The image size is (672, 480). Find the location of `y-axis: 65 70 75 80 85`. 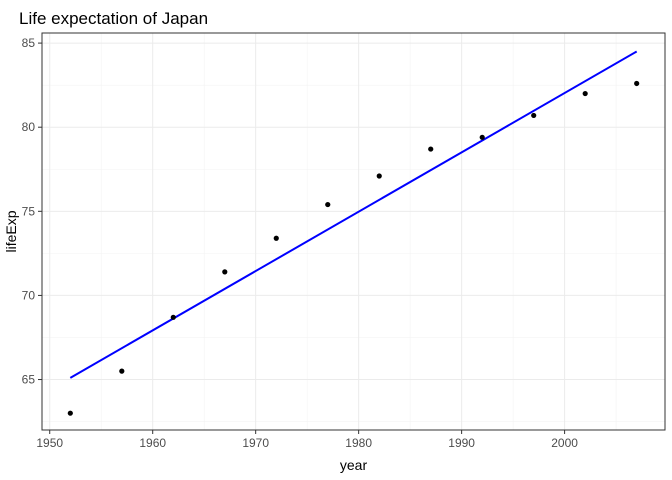

y-axis: 65 70 75 80 85 is located at coordinates (32, 211).